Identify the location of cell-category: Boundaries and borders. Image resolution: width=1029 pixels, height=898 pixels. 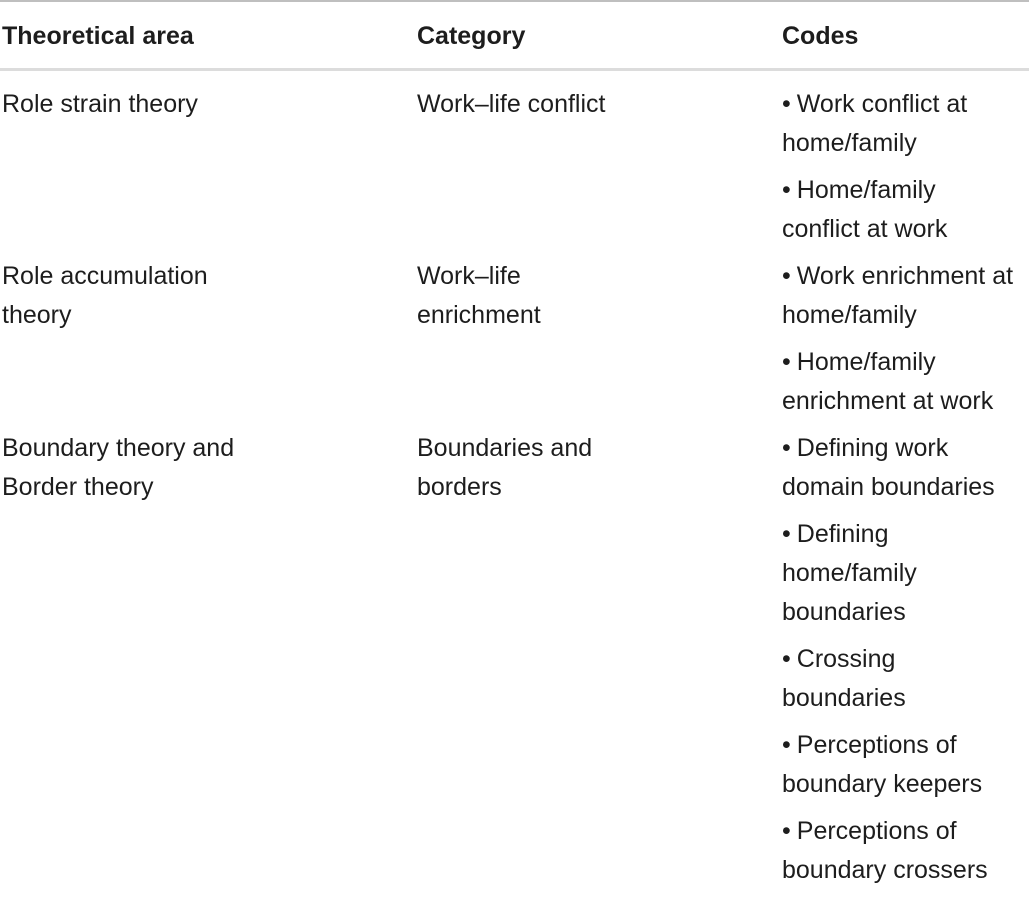
(505, 467).